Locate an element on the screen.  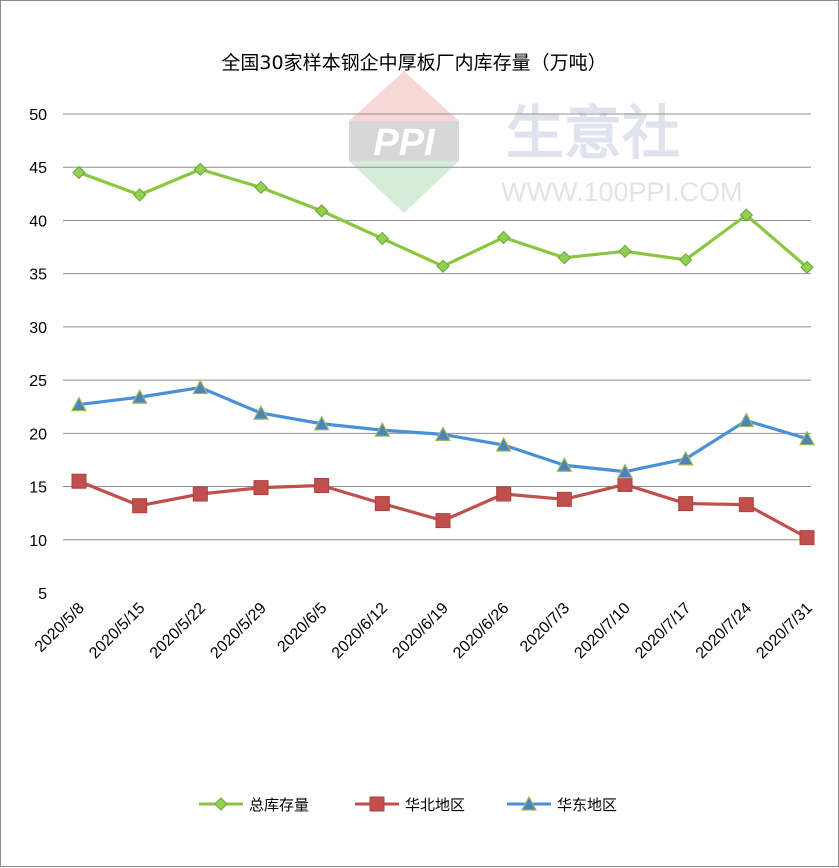
watermark-brand: PPI is located at coordinates (404, 143).